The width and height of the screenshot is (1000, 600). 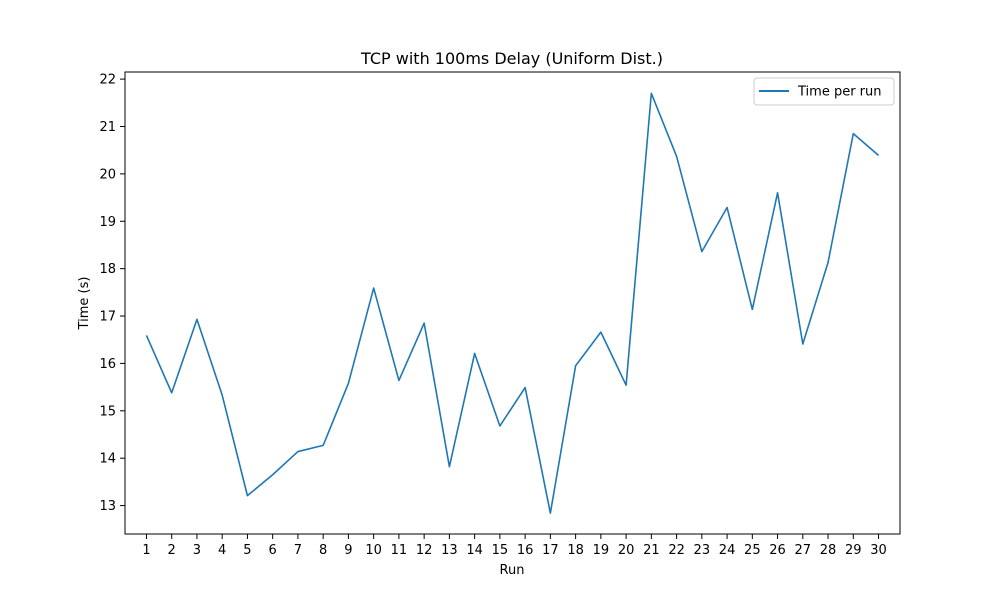 I want to click on y-tick-label: 13, so click(x=107, y=506).